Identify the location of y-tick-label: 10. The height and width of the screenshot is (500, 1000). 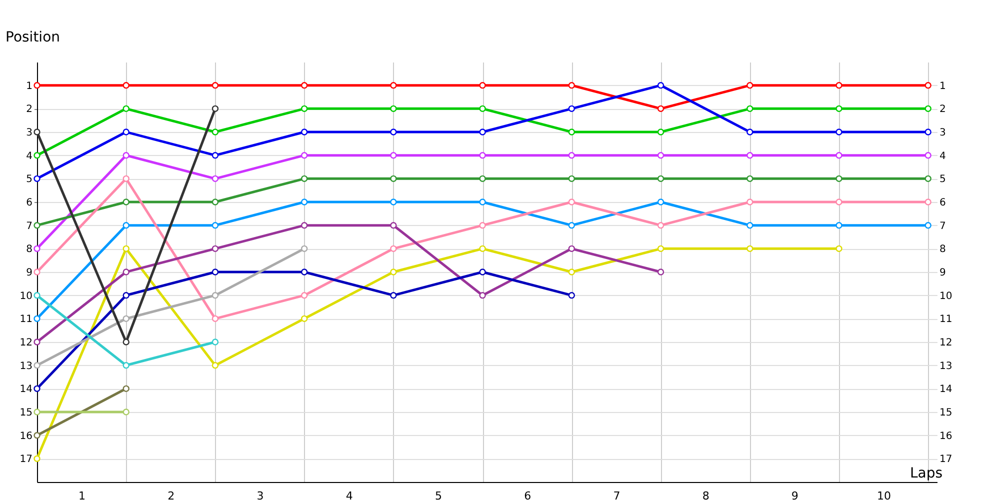
(26, 296).